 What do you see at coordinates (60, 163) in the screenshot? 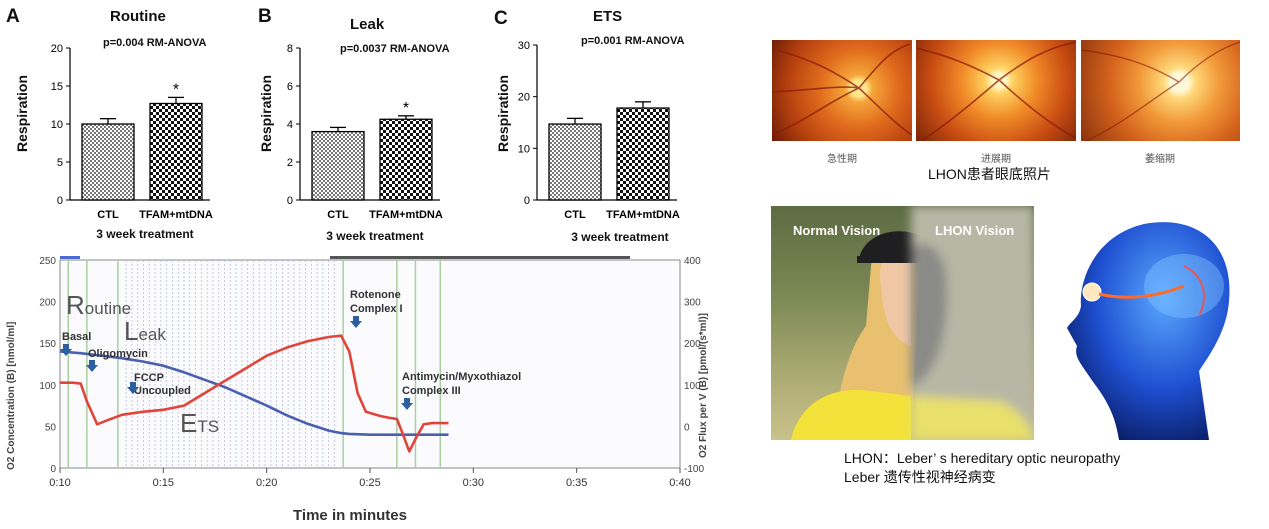
I see `y-tick-label: 5` at bounding box center [60, 163].